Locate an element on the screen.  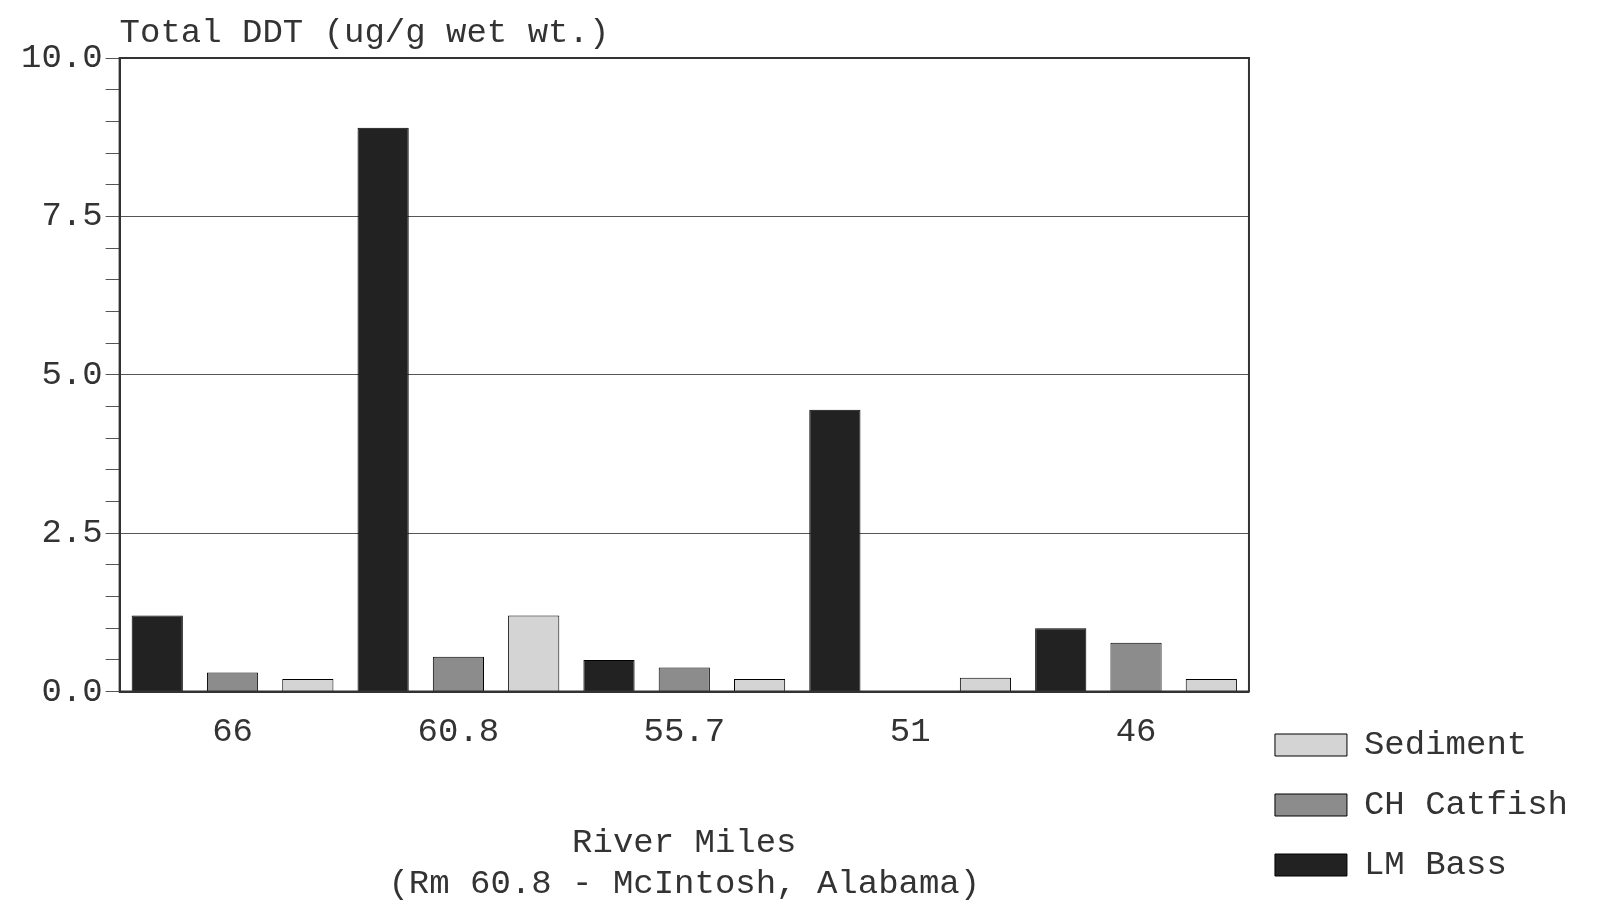
x-tick-label: 60.8 is located at coordinates (458, 732).